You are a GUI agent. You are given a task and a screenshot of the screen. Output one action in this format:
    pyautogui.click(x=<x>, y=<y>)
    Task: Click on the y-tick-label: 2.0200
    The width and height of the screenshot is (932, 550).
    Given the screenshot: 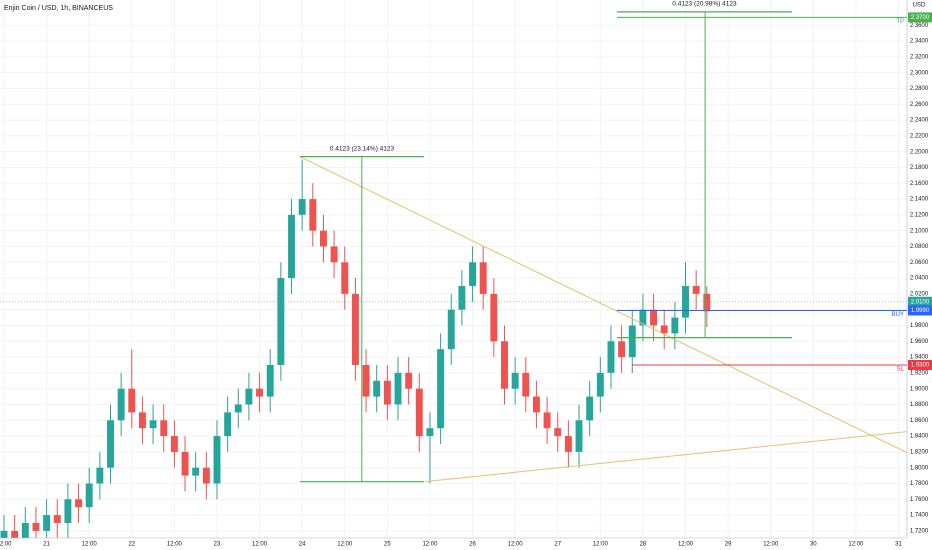 What is the action you would take?
    pyautogui.click(x=919, y=294)
    